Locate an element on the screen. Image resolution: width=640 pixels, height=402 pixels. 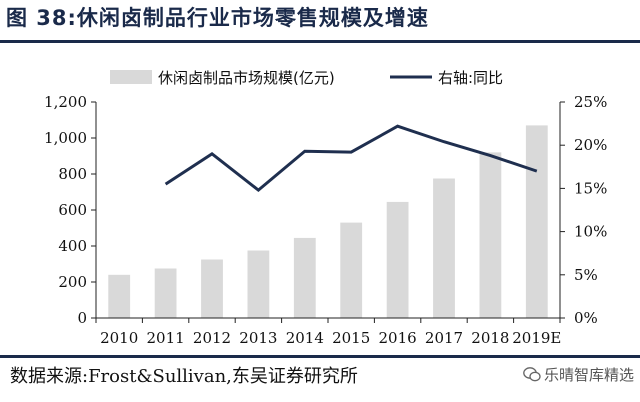
bar-2019E is located at coordinates (536, 222).